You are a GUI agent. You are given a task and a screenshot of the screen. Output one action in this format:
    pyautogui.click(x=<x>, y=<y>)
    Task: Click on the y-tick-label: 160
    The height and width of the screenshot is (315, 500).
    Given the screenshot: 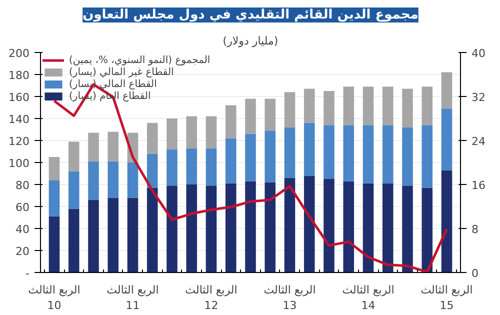 What is the action you would take?
    pyautogui.click(x=19, y=97)
    